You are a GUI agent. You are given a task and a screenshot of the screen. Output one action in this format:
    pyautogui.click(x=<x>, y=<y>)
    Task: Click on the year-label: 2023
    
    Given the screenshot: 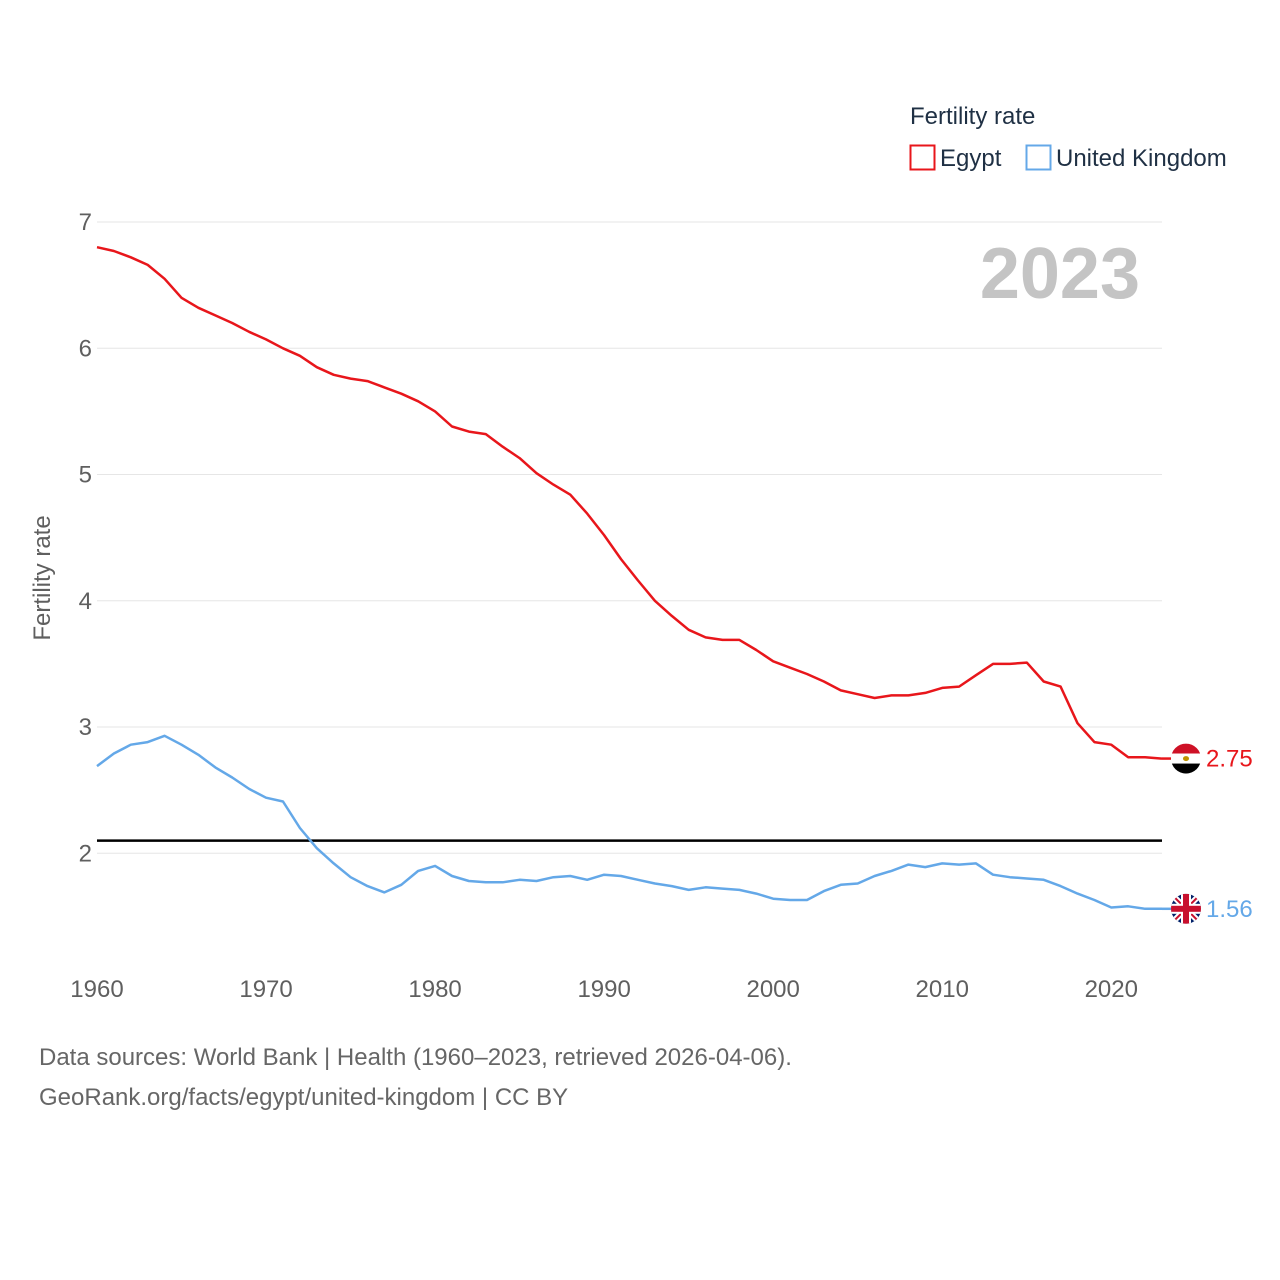 What is the action you would take?
    pyautogui.click(x=1060, y=274)
    